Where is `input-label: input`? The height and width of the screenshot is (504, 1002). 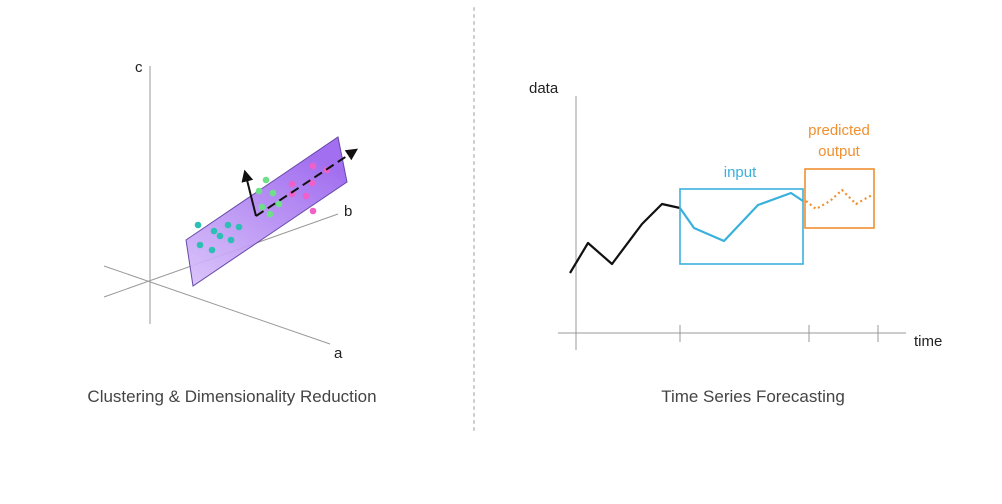
input-label: input is located at coordinates (740, 172).